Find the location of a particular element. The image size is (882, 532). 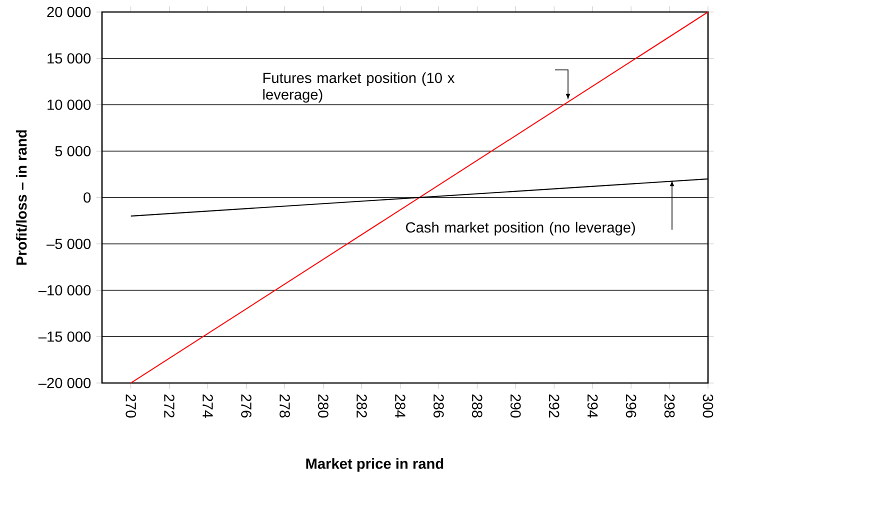

x-tick-label: 284 is located at coordinates (400, 406).